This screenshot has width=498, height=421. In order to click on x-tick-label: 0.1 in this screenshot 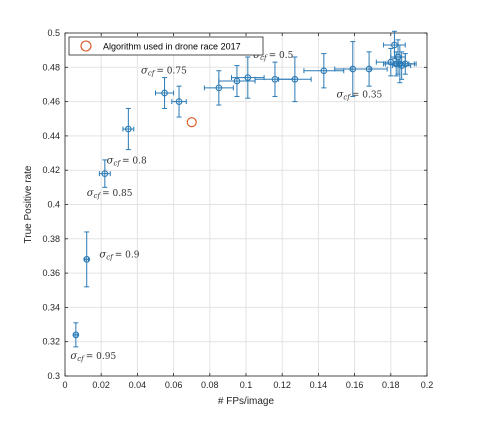, I will do `click(246, 385)`.